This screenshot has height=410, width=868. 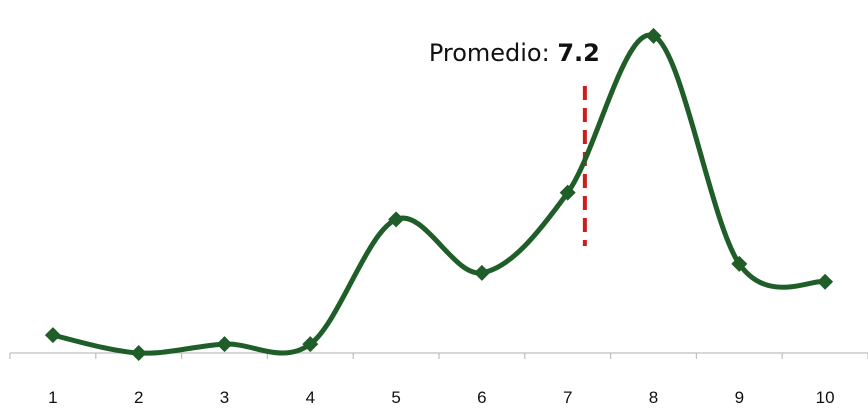 I want to click on x-tick-label: 6, so click(x=481, y=397).